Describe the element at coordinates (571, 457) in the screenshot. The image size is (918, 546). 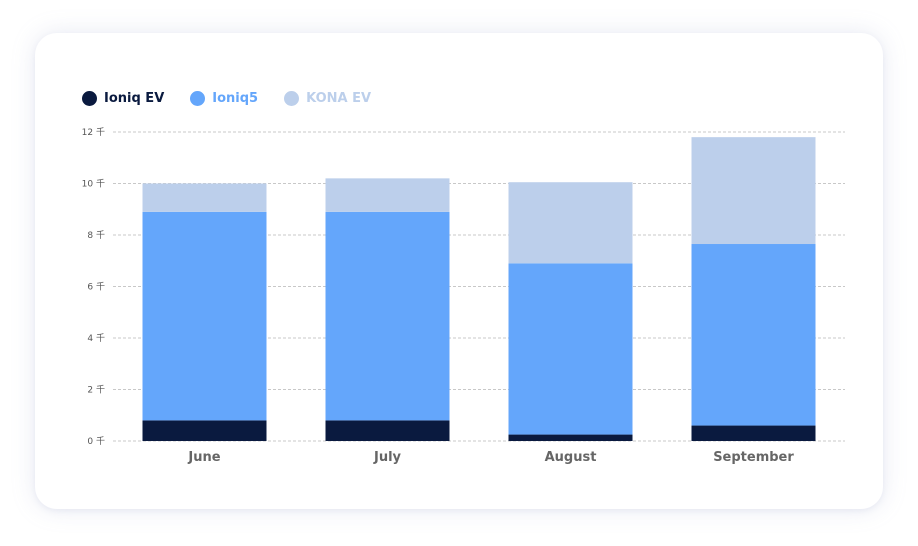
I see `x-tick-label: August` at that location.